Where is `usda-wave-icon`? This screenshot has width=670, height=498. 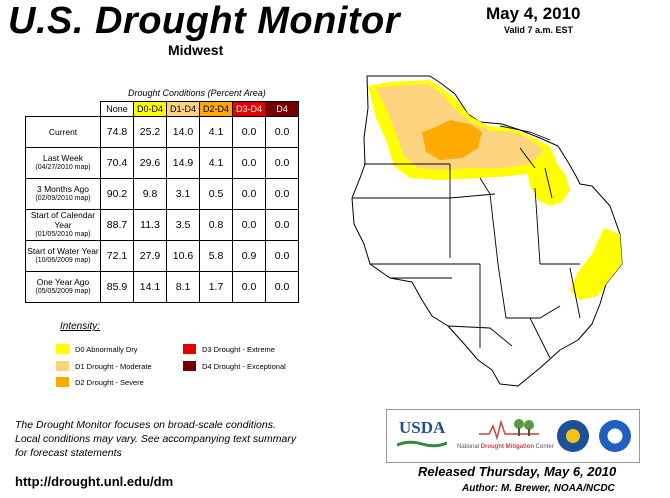
usda-wave-icon is located at coordinates (422, 444).